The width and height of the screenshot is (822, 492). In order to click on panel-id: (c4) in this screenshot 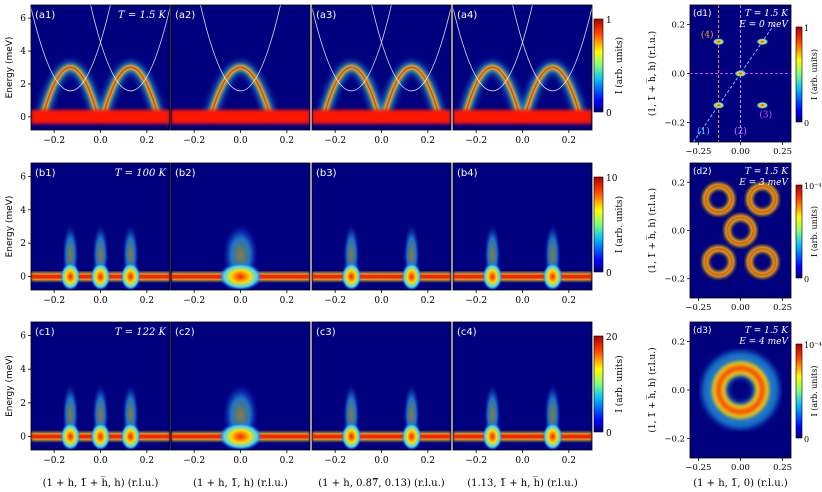, I will do `click(467, 332)`.